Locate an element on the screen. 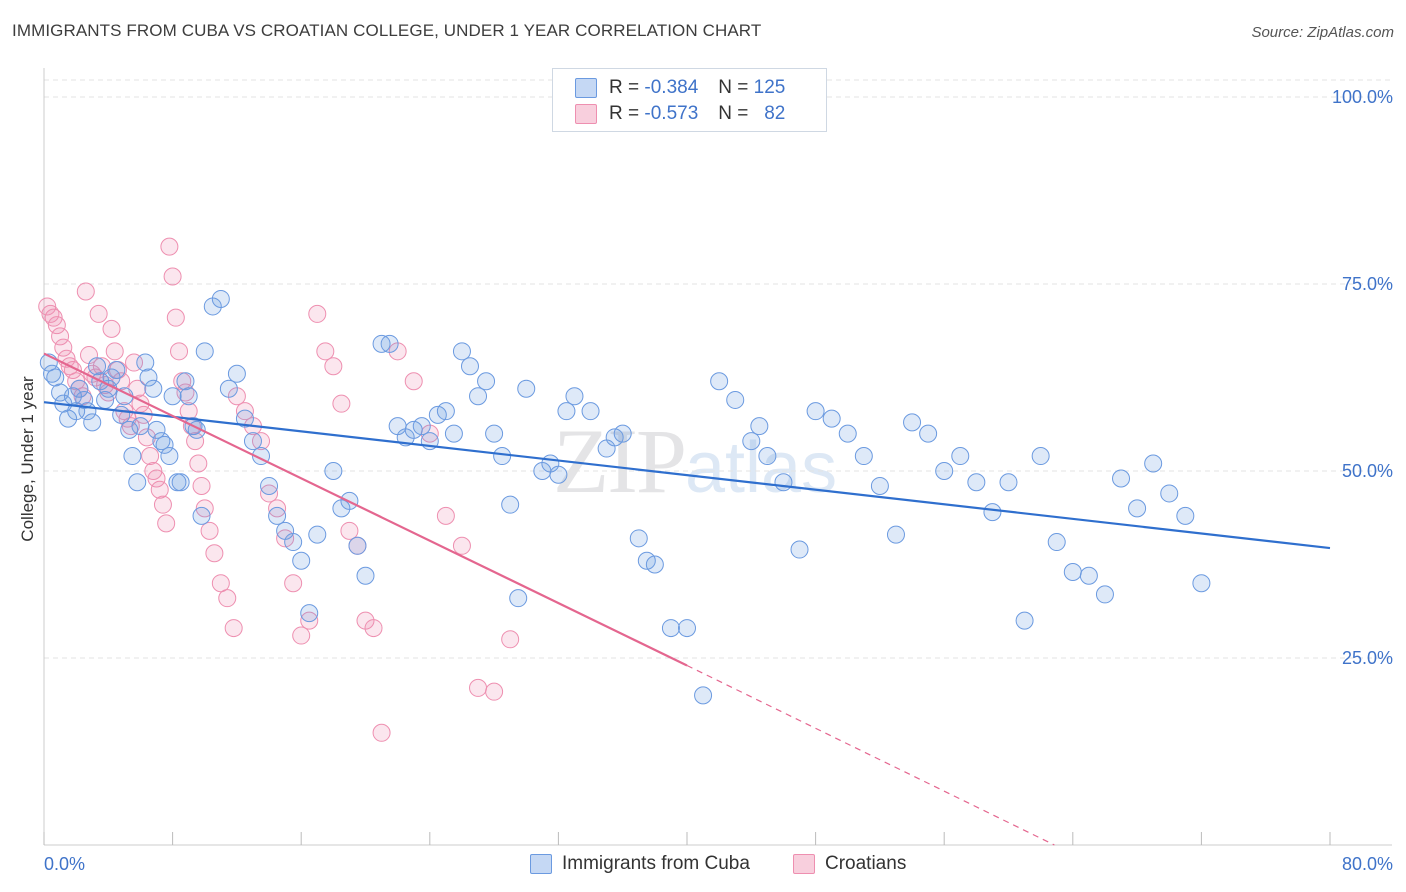 The height and width of the screenshot is (892, 1406). watermark: ZIPatlas is located at coordinates (695, 461).